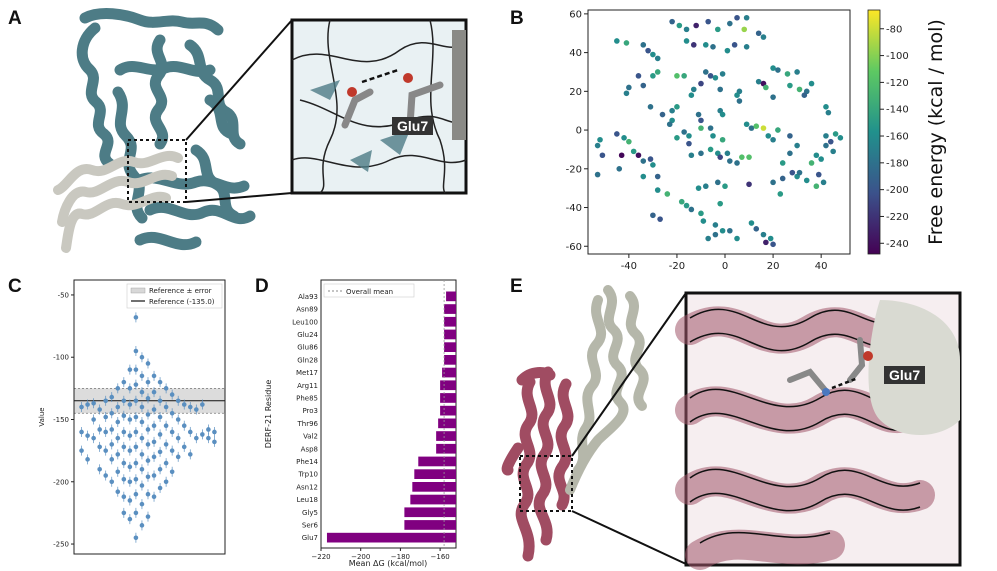 This screenshot has height=571, width=997. What do you see at coordinates (719, 132) in the screenshot?
I see `panel-b-plot-frame` at bounding box center [719, 132].